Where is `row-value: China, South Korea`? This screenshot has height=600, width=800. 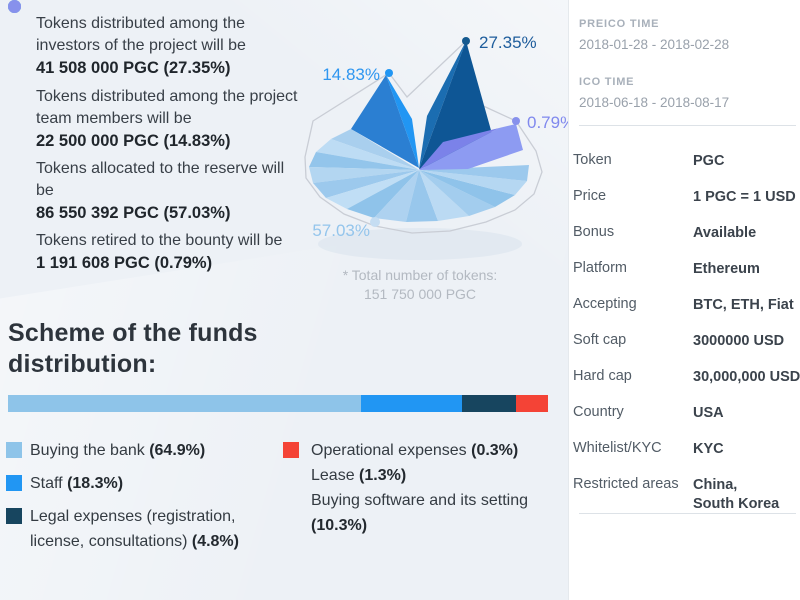 row-value: China, South Korea is located at coordinates (736, 495).